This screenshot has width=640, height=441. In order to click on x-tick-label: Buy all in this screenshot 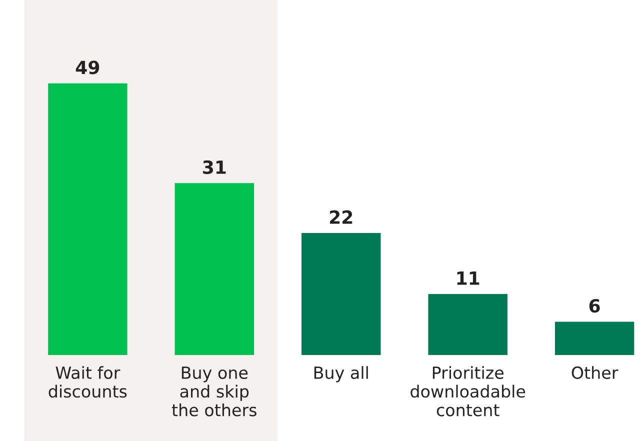, I will do `click(341, 374)`.